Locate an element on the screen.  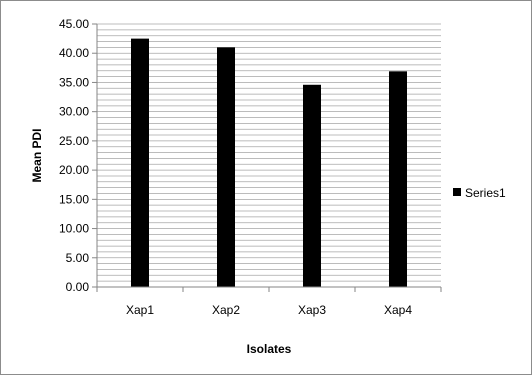
y-axis-title: Mean PDI is located at coordinates (37, 155).